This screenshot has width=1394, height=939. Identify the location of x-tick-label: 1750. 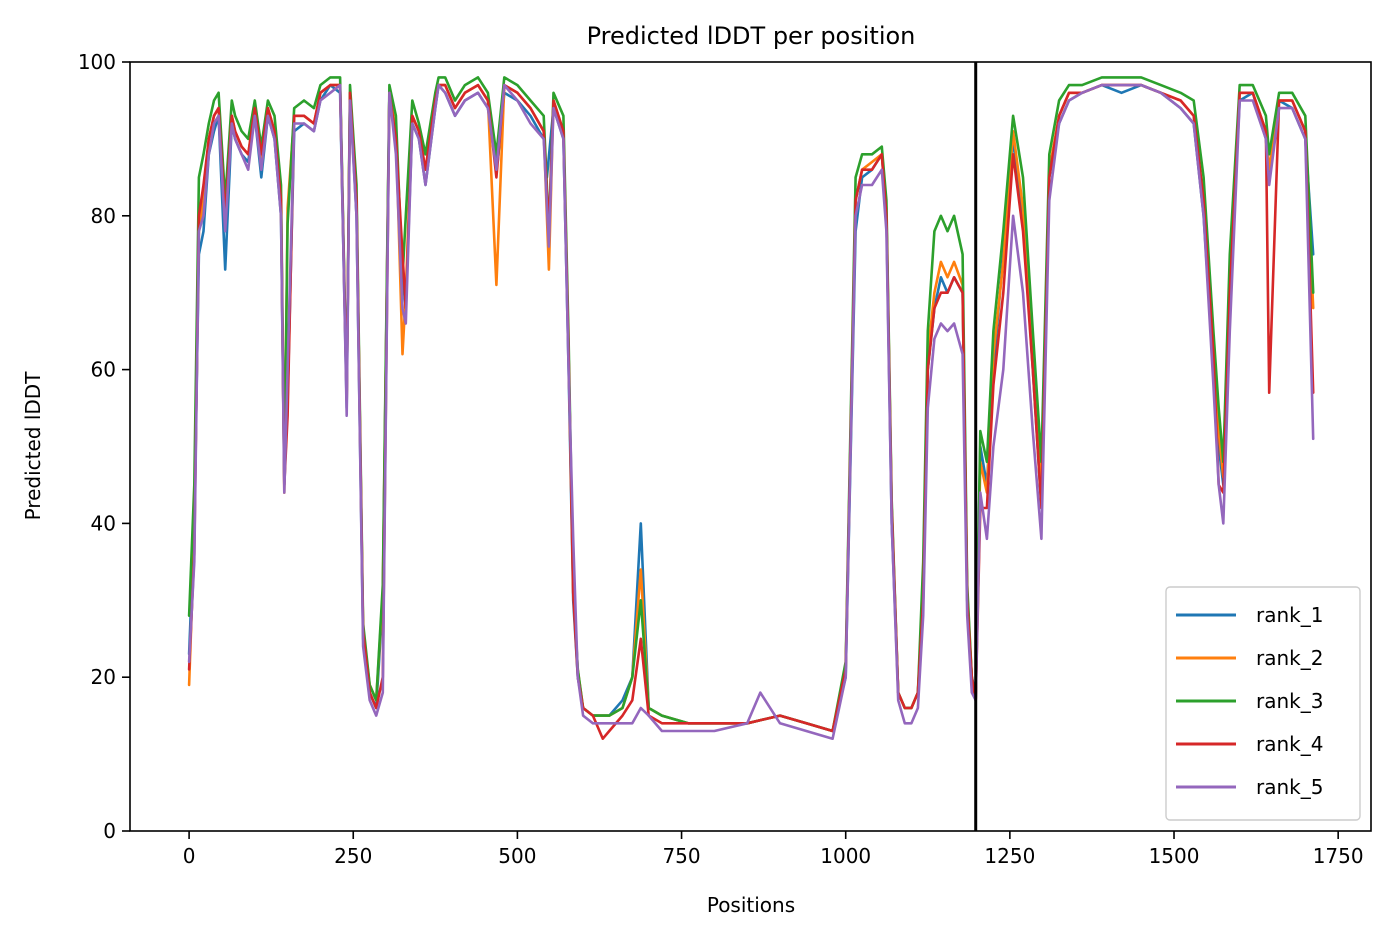
(1338, 856).